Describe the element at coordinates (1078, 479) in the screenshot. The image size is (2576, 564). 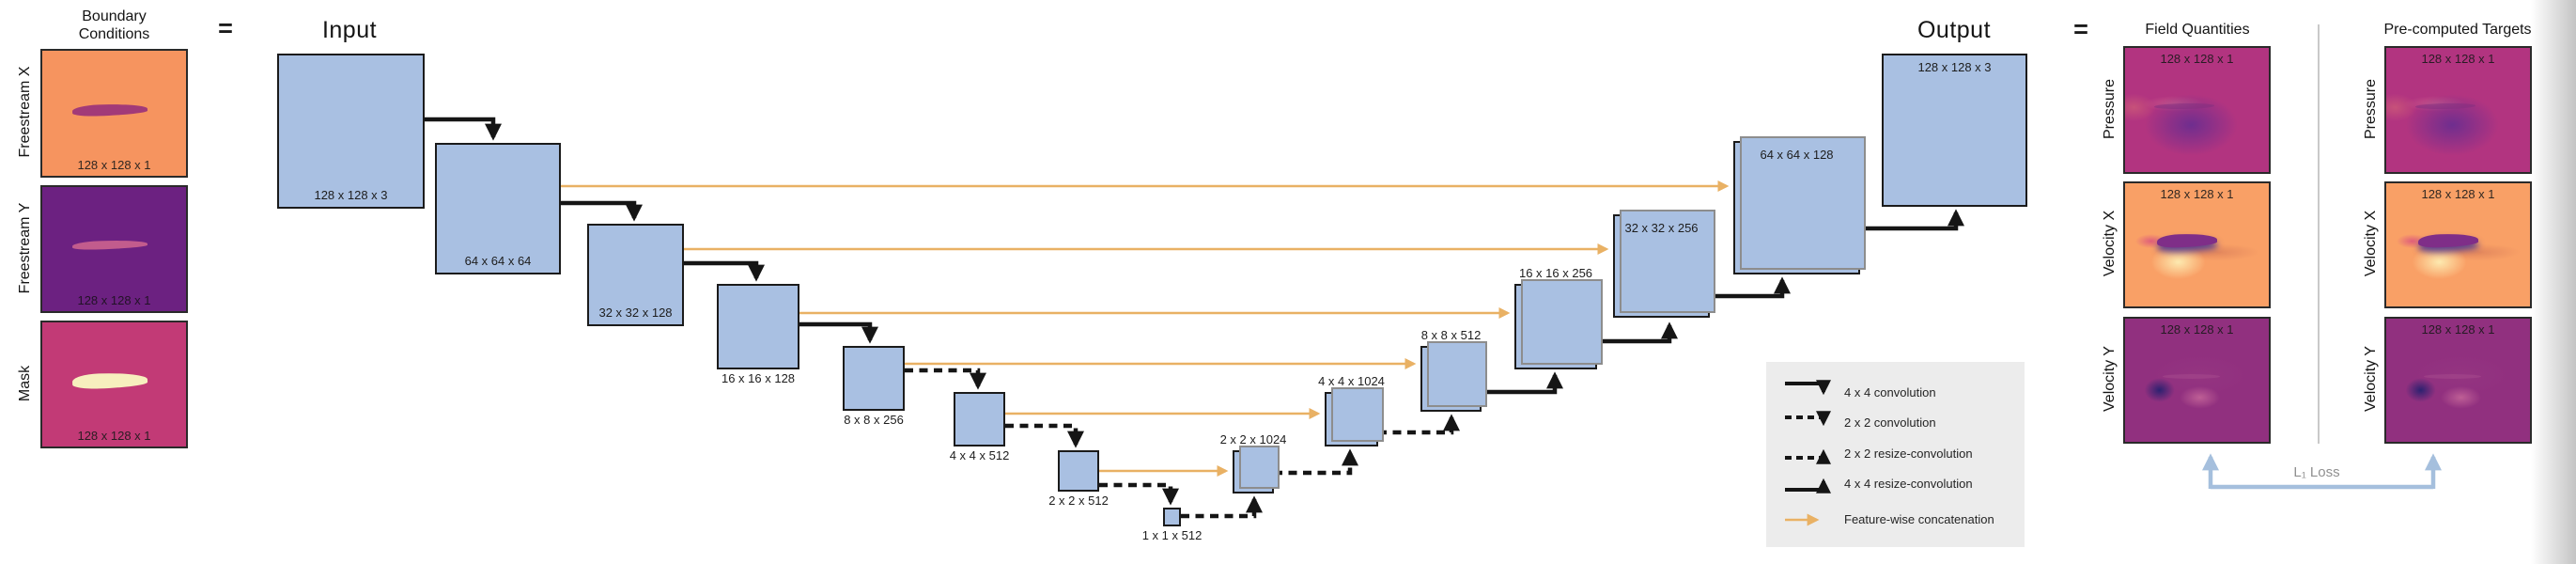
I see `unet-block-enc-2: 2 x 2 x 512` at that location.